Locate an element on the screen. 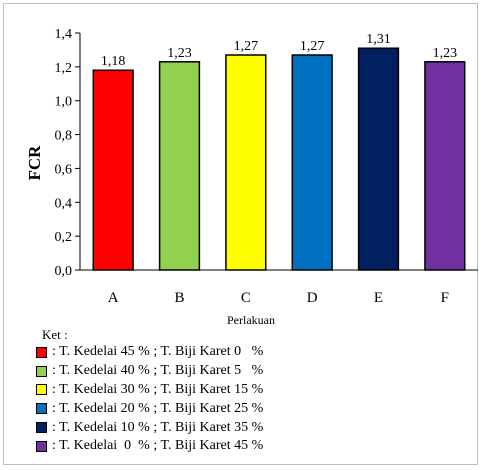 Image resolution: width=482 pixels, height=470 pixels. x-tick-label-C: C is located at coordinates (246, 298).